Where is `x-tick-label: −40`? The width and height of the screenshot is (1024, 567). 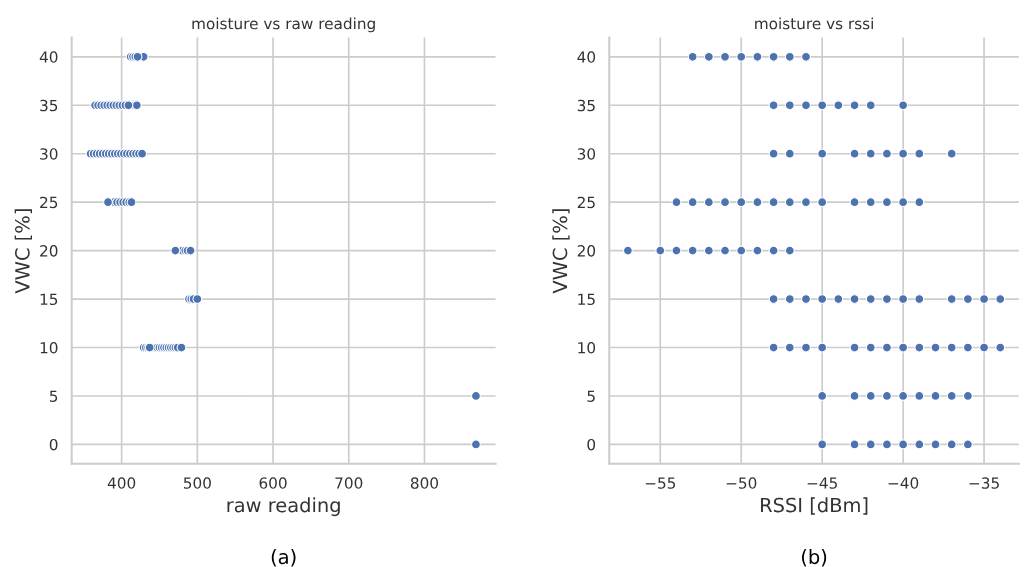 x-tick-label: −40 is located at coordinates (903, 483).